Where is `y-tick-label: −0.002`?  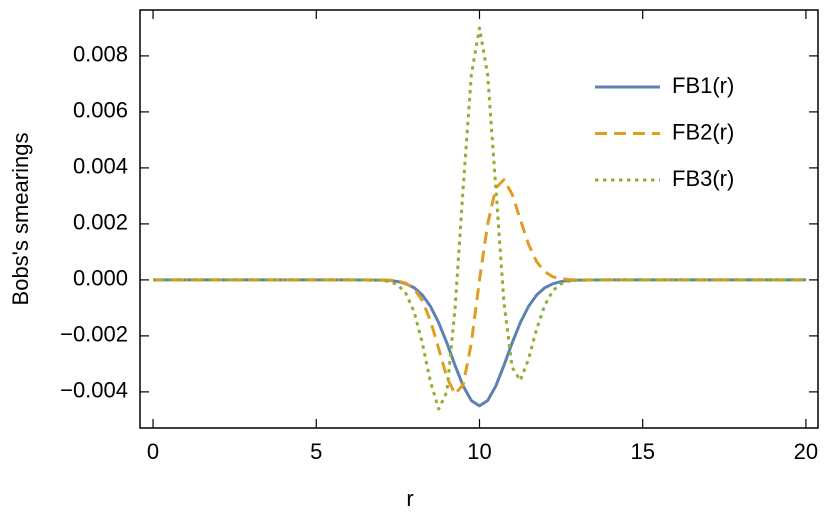
y-tick-label: −0.002 is located at coordinates (94, 334).